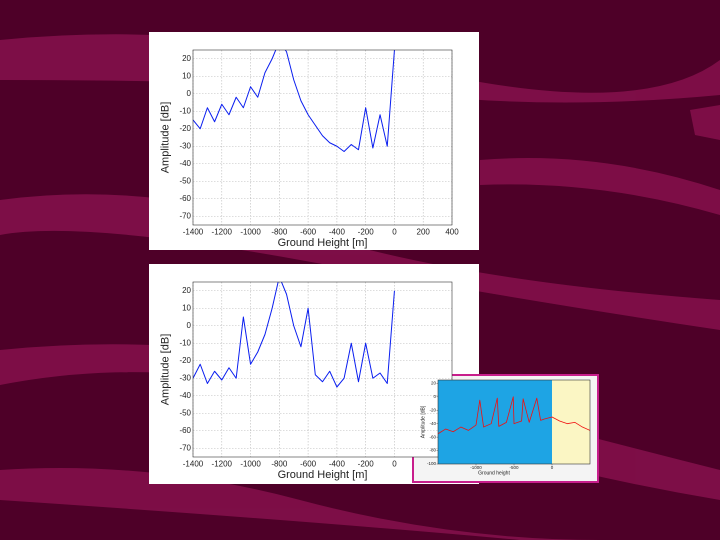  I want to click on x-tick-label: -500, so click(514, 467).